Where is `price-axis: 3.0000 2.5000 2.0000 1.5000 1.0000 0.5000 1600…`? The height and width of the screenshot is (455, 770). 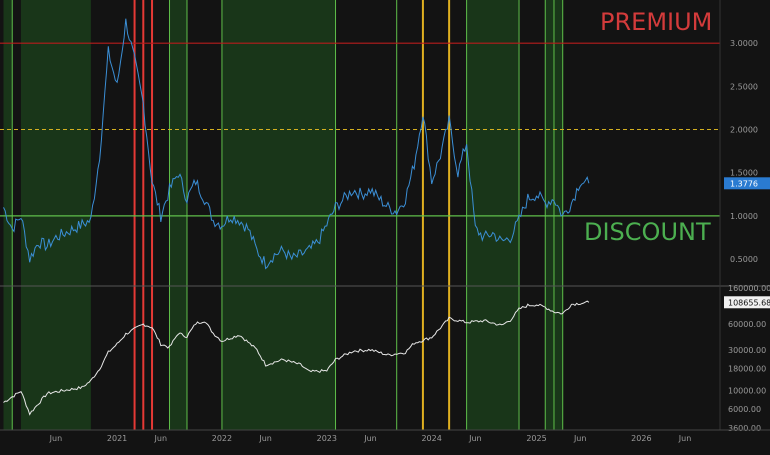 price-axis: 3.0000 2.5000 2.0000 1.5000 1.0000 0.5000 1600… is located at coordinates (747, 236).